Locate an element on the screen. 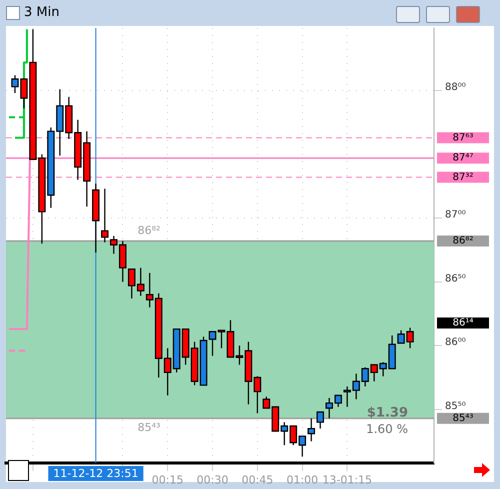  ref-line-label: 87⁴⁷ is located at coordinates (463, 158).